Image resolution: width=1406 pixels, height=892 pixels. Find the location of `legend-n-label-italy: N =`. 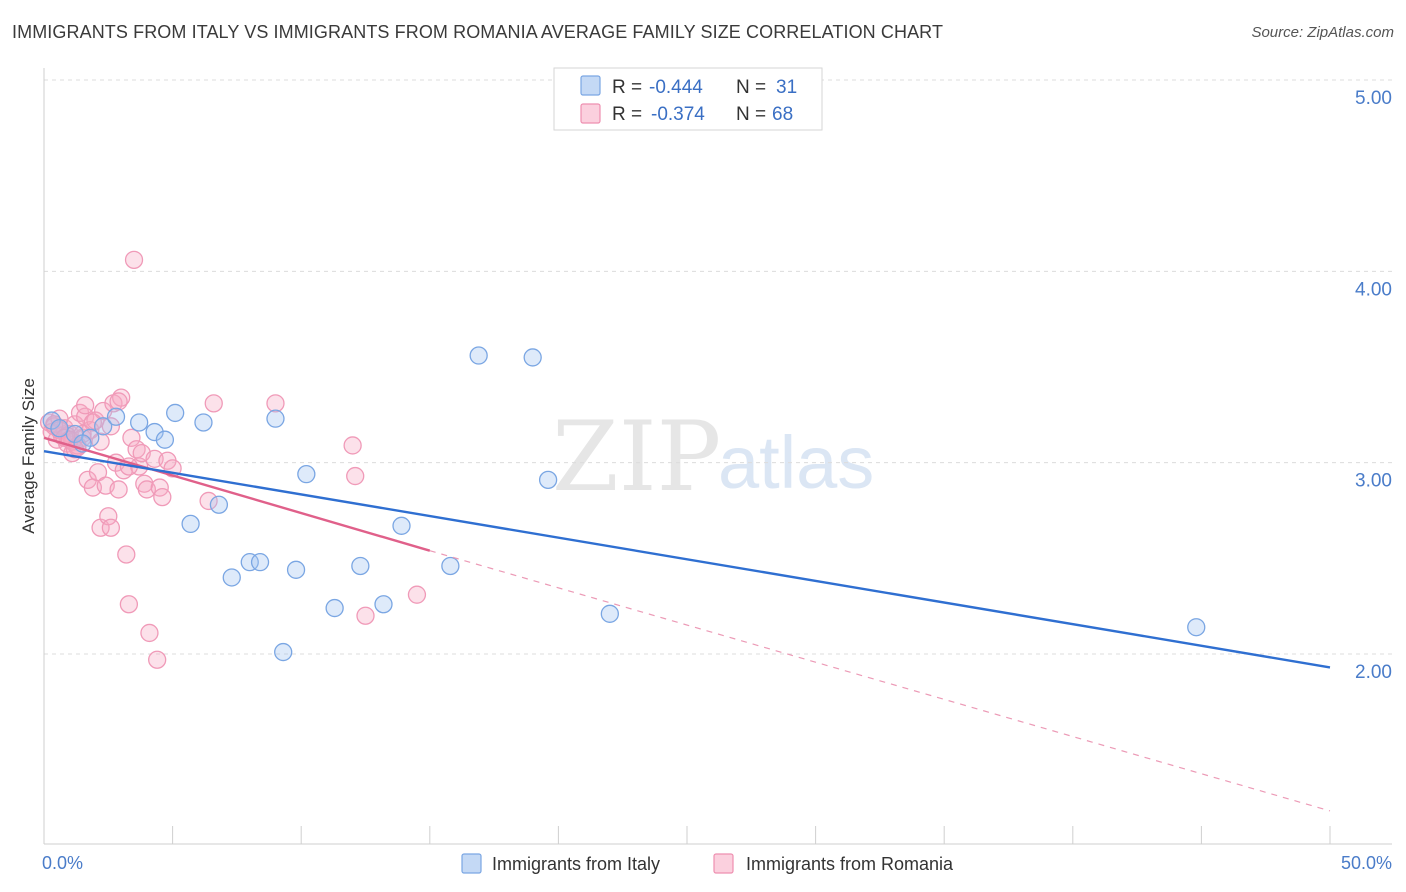

legend-n-label-italy: N = is located at coordinates (751, 87).